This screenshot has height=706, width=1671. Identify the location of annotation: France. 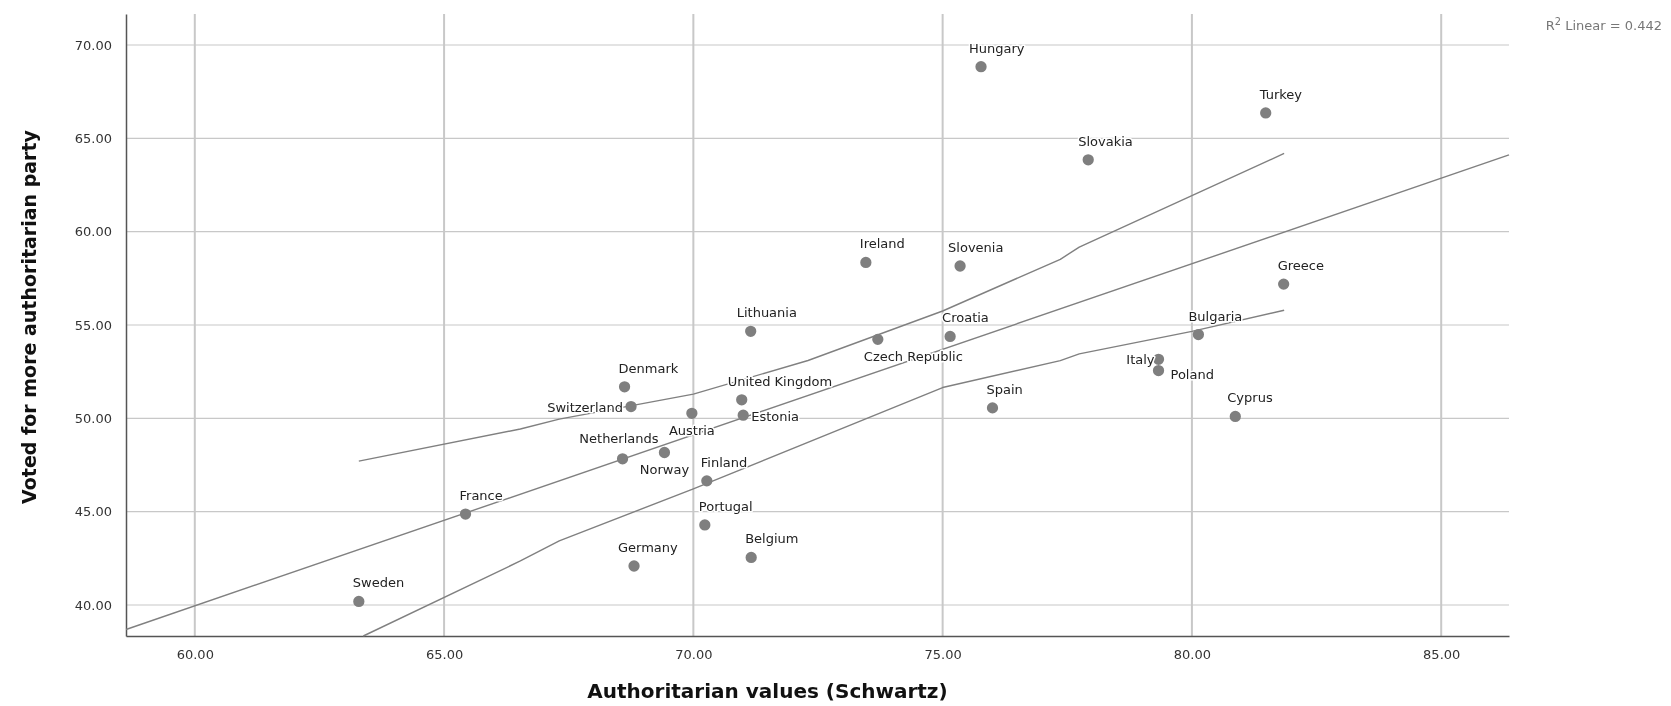
(481, 496).